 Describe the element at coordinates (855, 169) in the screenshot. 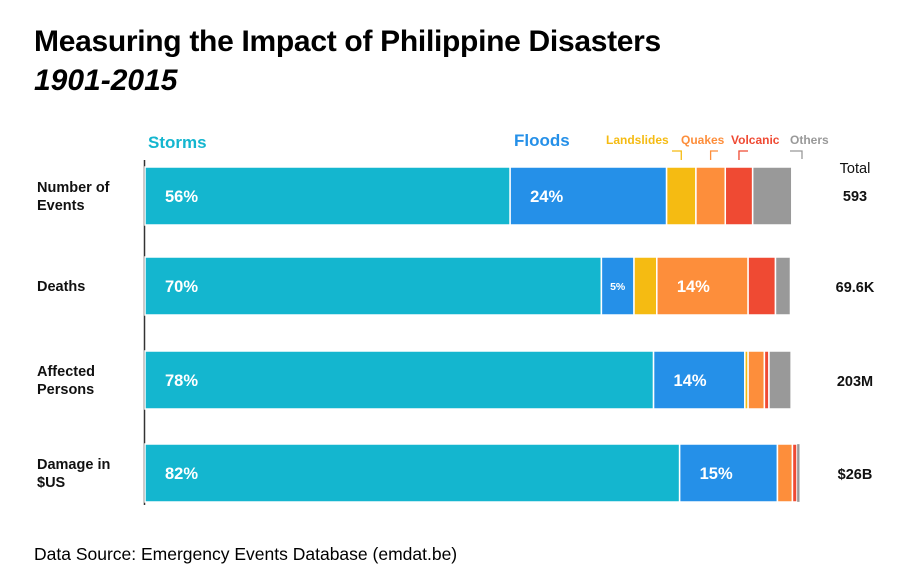

I see `total-header: Total` at that location.